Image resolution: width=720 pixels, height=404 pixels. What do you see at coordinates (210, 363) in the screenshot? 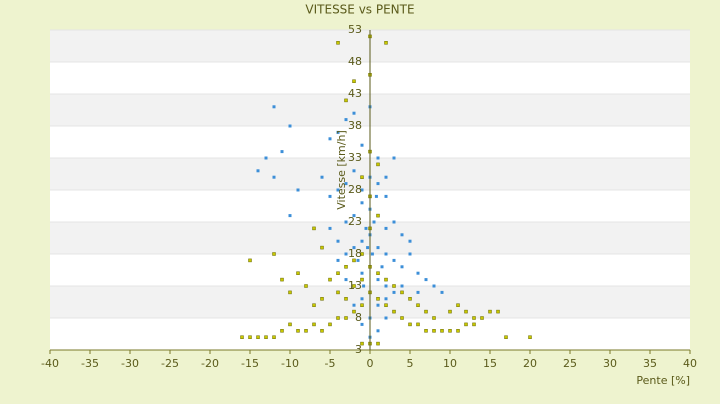
I see `x-tick-label: -20` at bounding box center [210, 363].